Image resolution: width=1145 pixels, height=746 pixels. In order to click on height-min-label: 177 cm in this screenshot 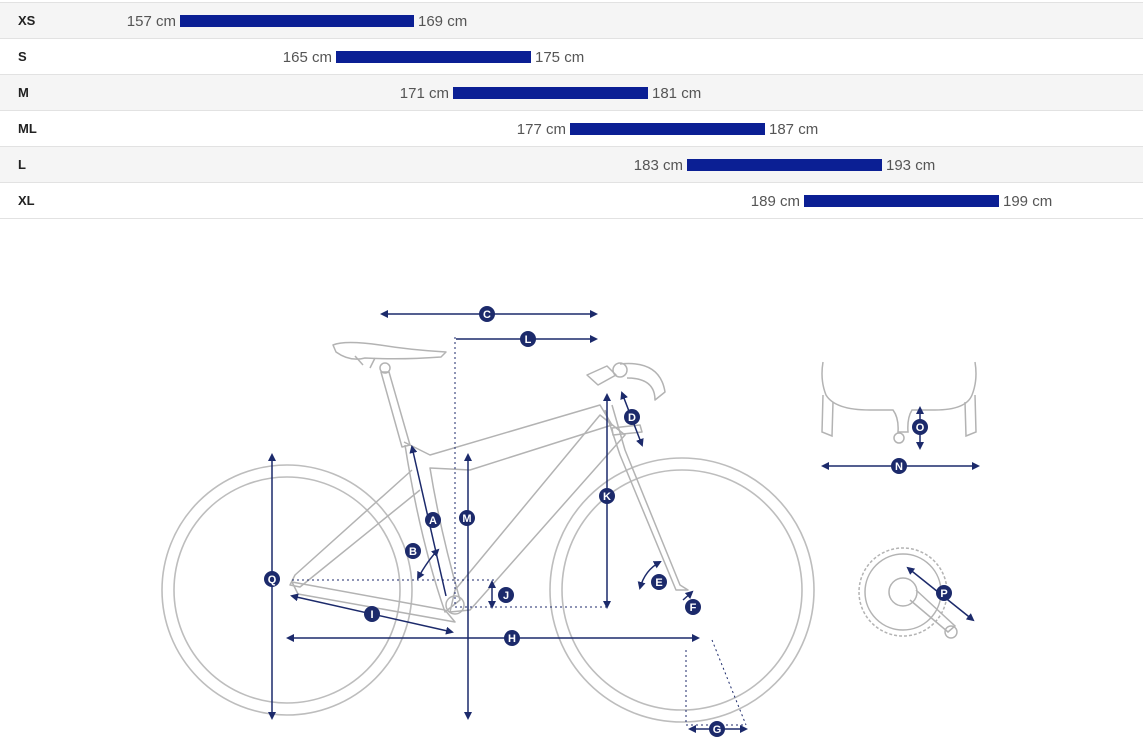, I will do `click(541, 129)`.